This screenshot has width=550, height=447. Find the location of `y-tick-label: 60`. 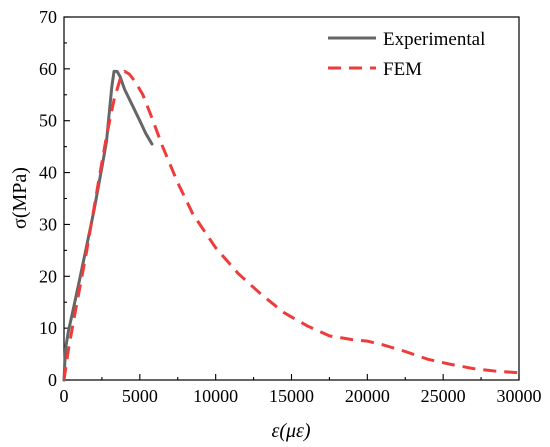

y-tick-label: 60 is located at coordinates (48, 69).